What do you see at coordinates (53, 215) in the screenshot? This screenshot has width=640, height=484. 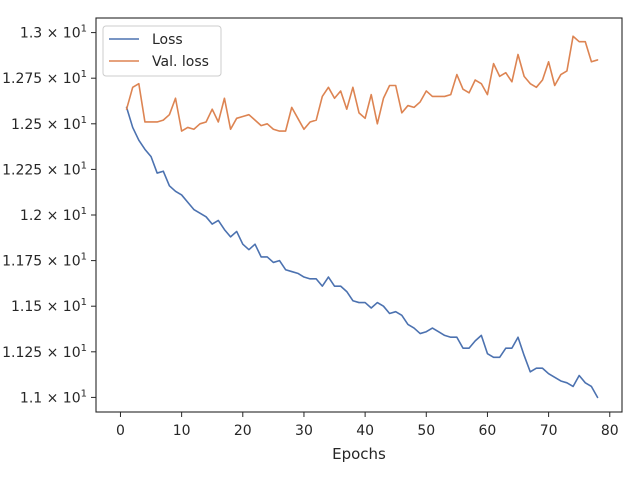 I see `y-tick-label: 1.2 × 10¹` at bounding box center [53, 215].